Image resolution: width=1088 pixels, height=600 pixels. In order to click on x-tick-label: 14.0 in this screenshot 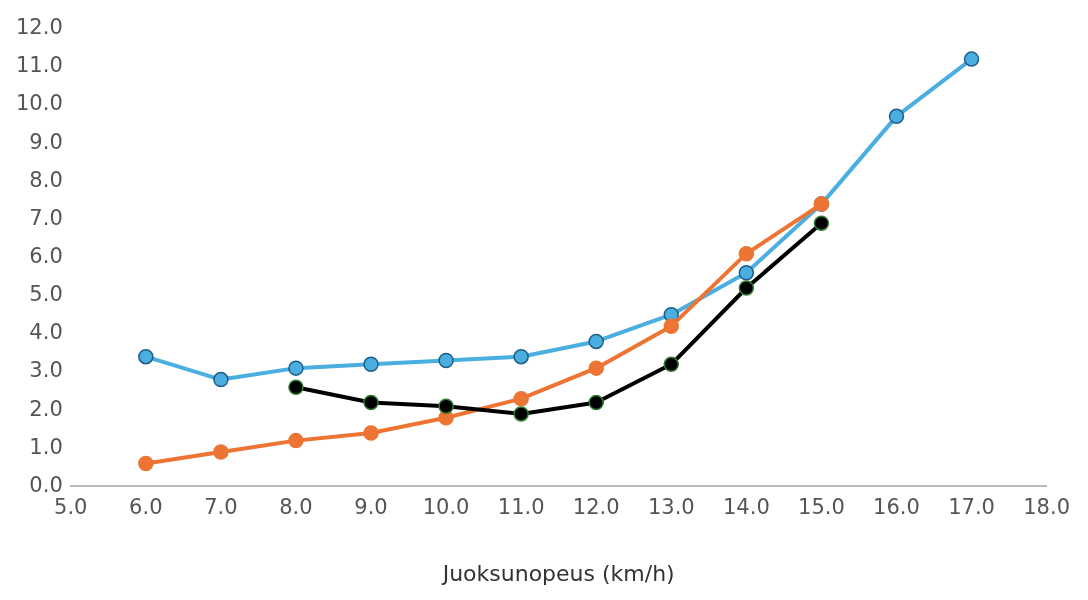, I will do `click(746, 507)`.